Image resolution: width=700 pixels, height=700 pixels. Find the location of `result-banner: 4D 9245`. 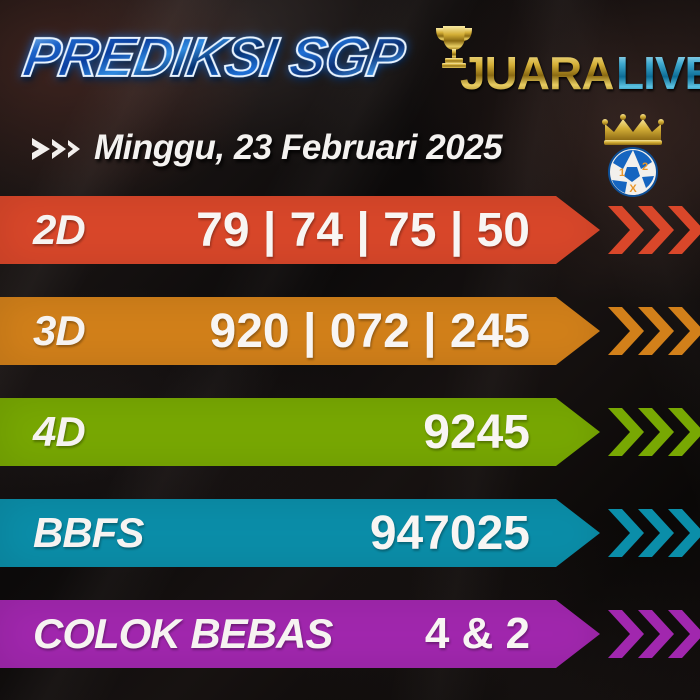

result-banner: 4D 9245 is located at coordinates (300, 432).